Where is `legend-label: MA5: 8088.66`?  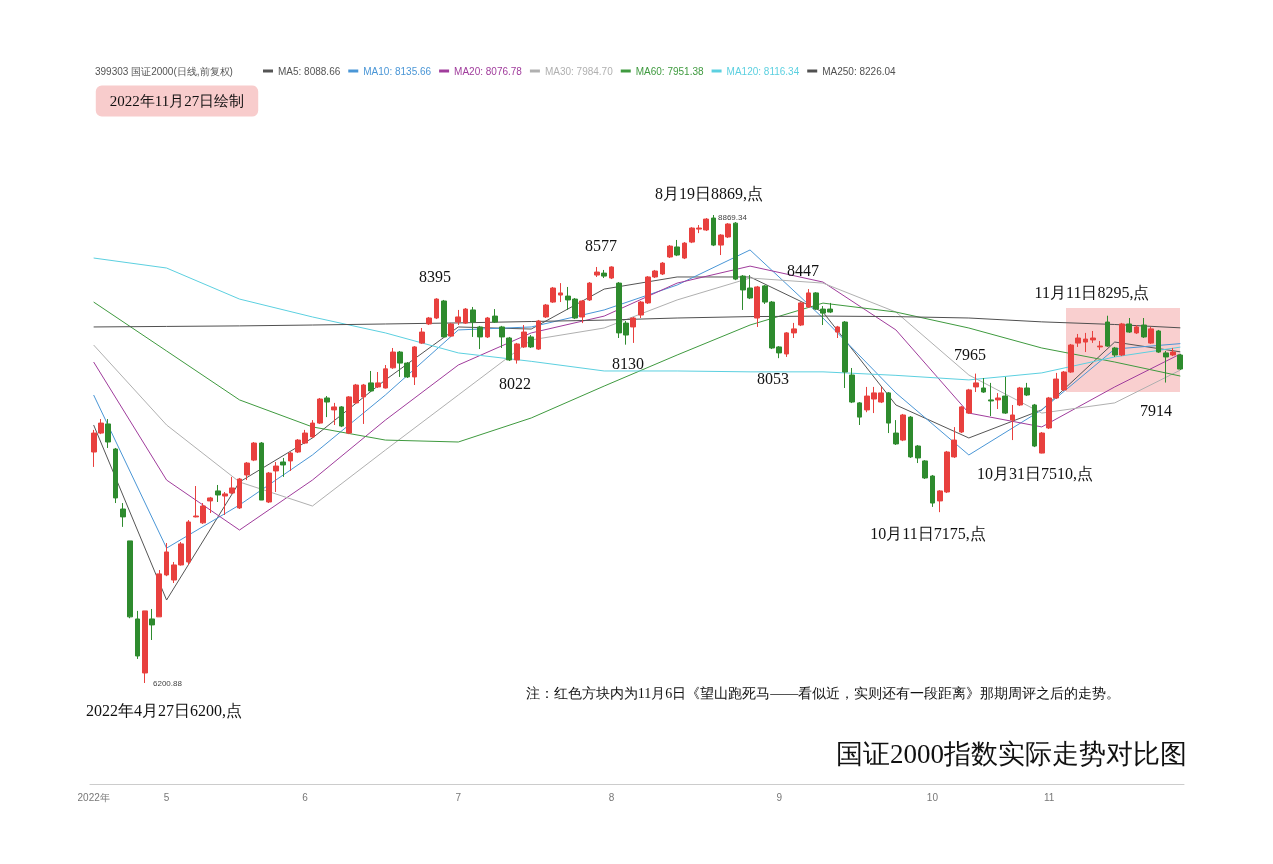 legend-label: MA5: 8088.66 is located at coordinates (309, 71).